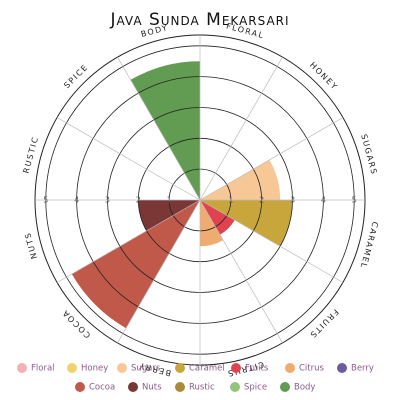  What do you see at coordinates (255, 388) in the screenshot?
I see `legend-label: Spice` at bounding box center [255, 388].